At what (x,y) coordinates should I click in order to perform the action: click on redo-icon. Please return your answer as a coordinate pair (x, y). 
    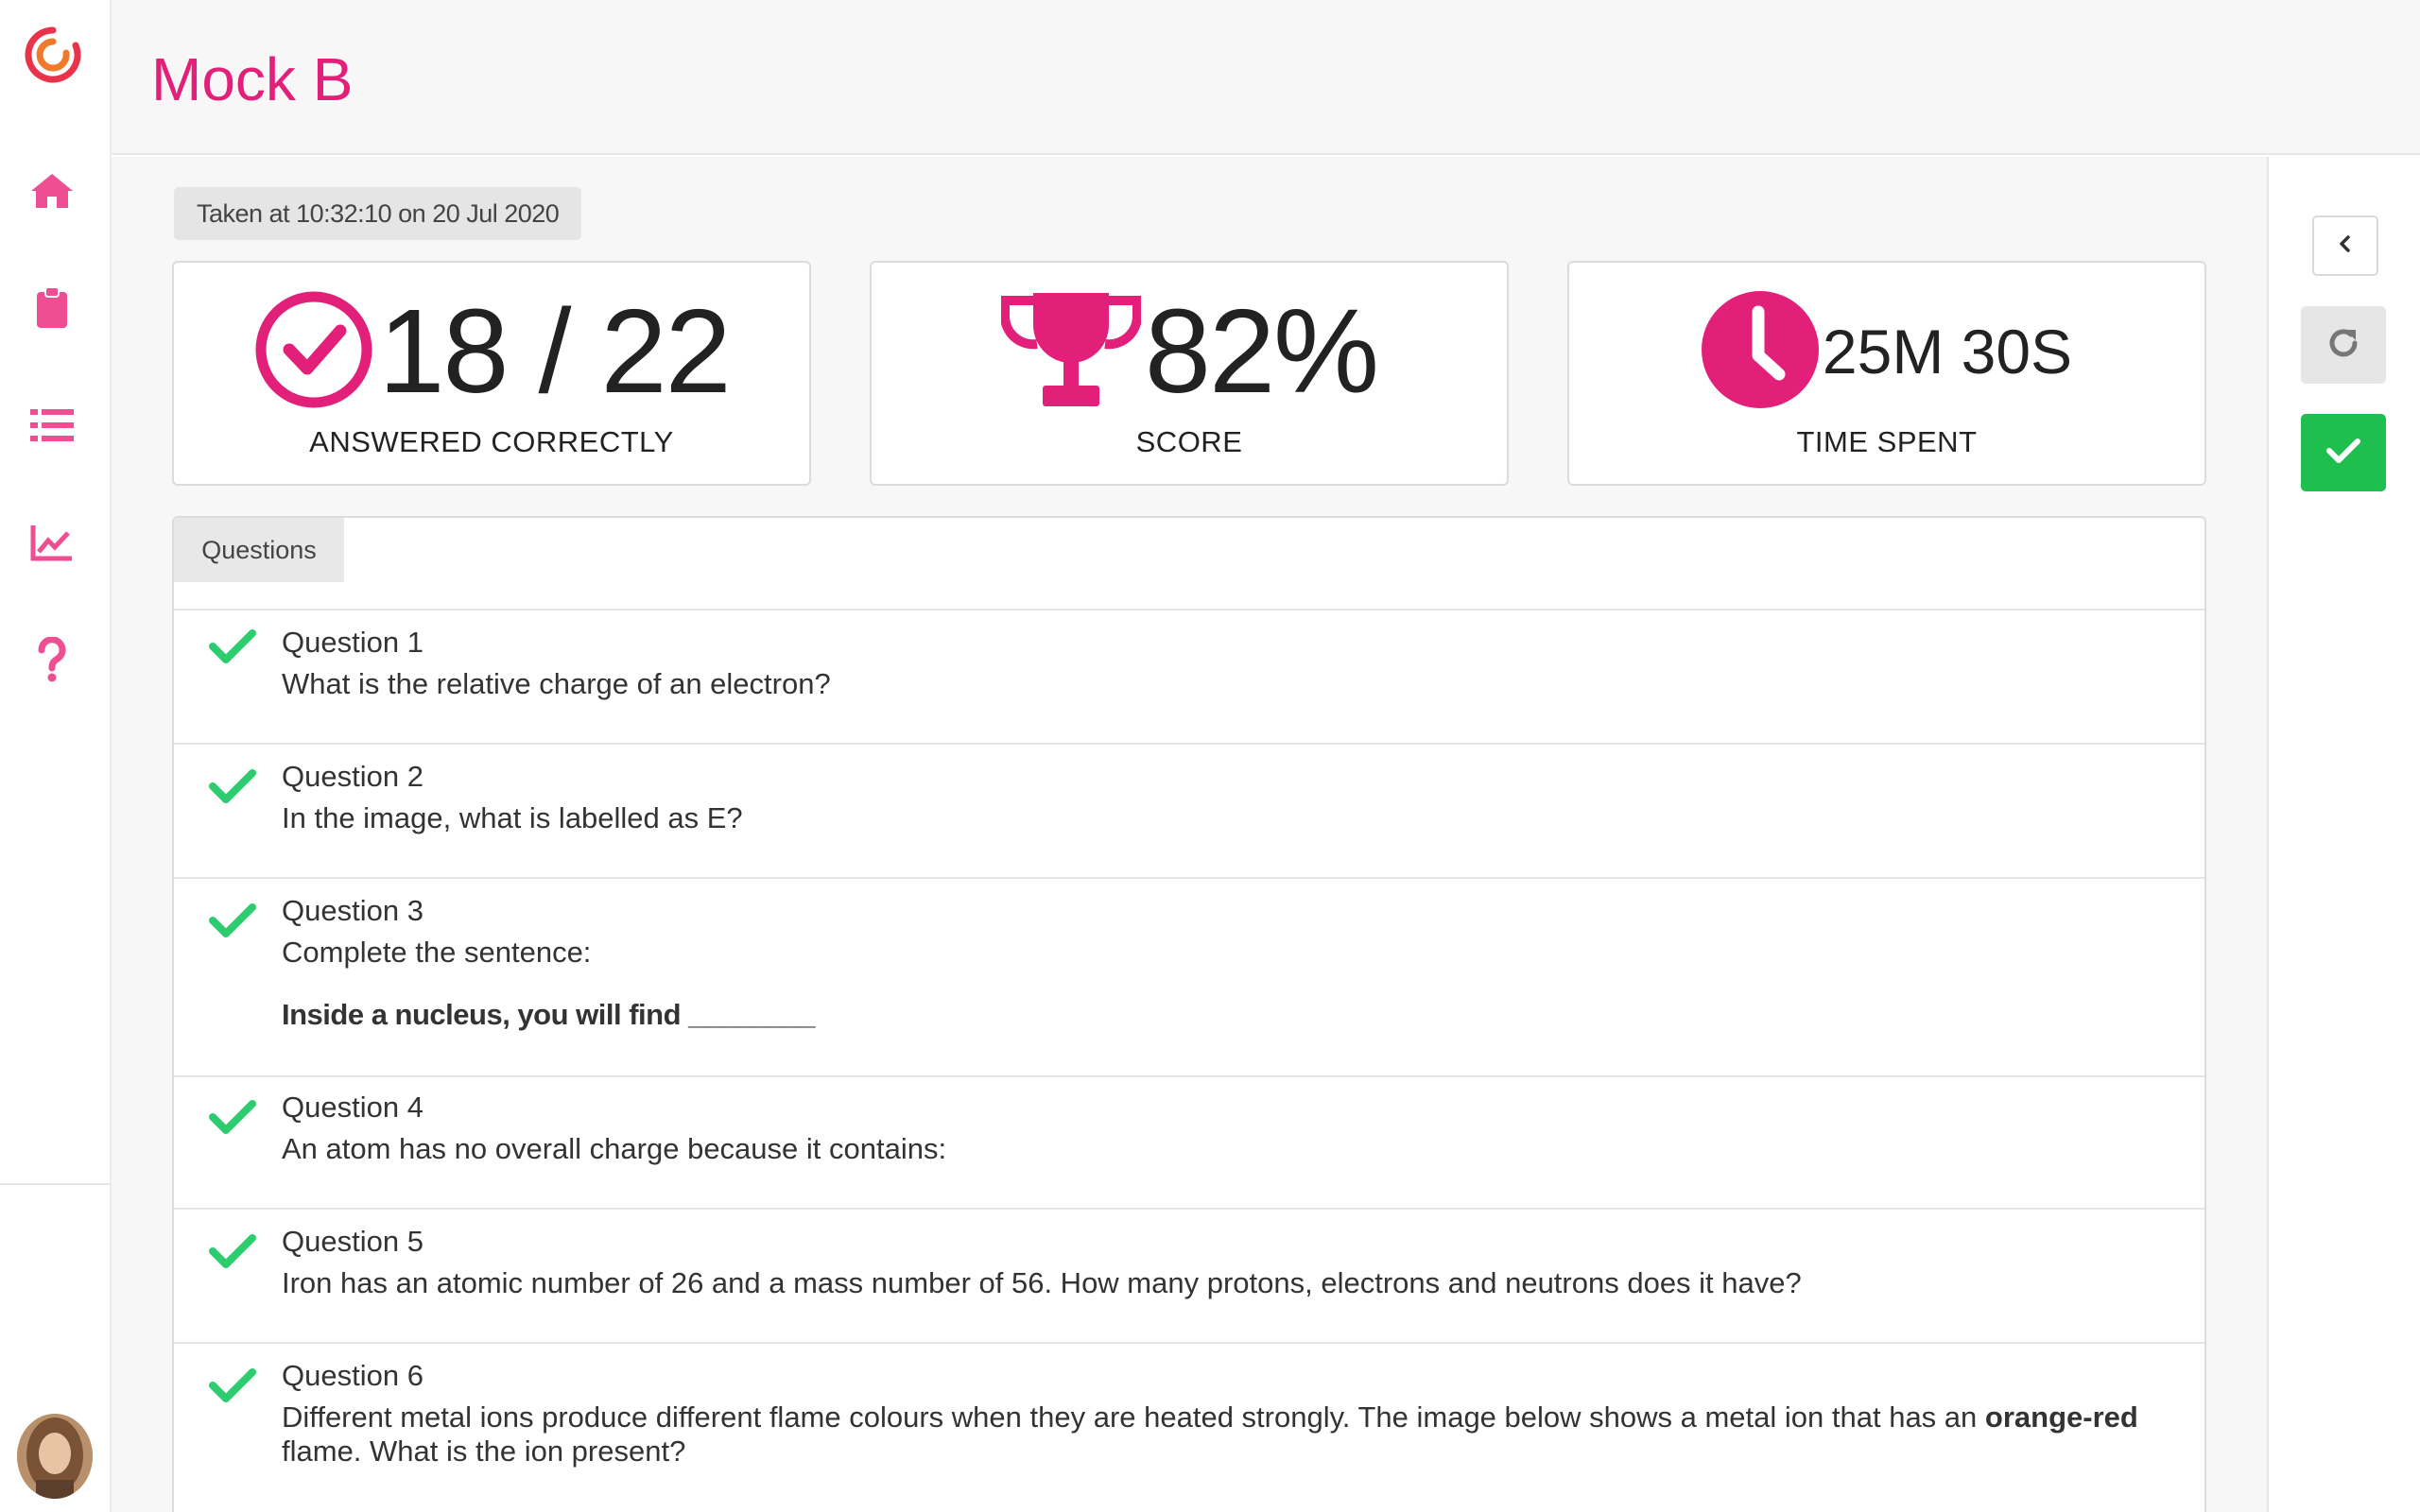
    Looking at the image, I should click on (2343, 345).